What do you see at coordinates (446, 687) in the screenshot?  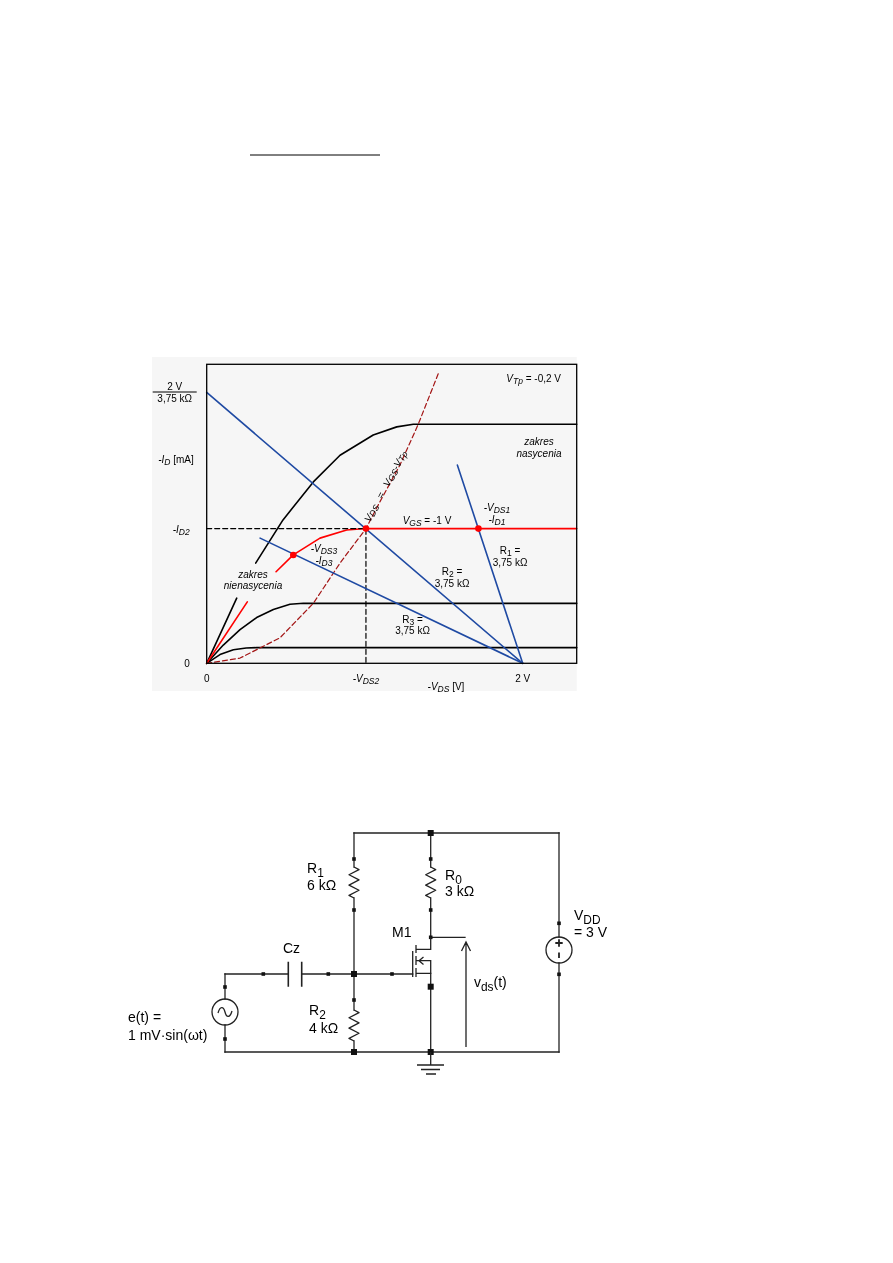 I see `x-axis-title: -V$_{DS}$ [V]` at bounding box center [446, 687].